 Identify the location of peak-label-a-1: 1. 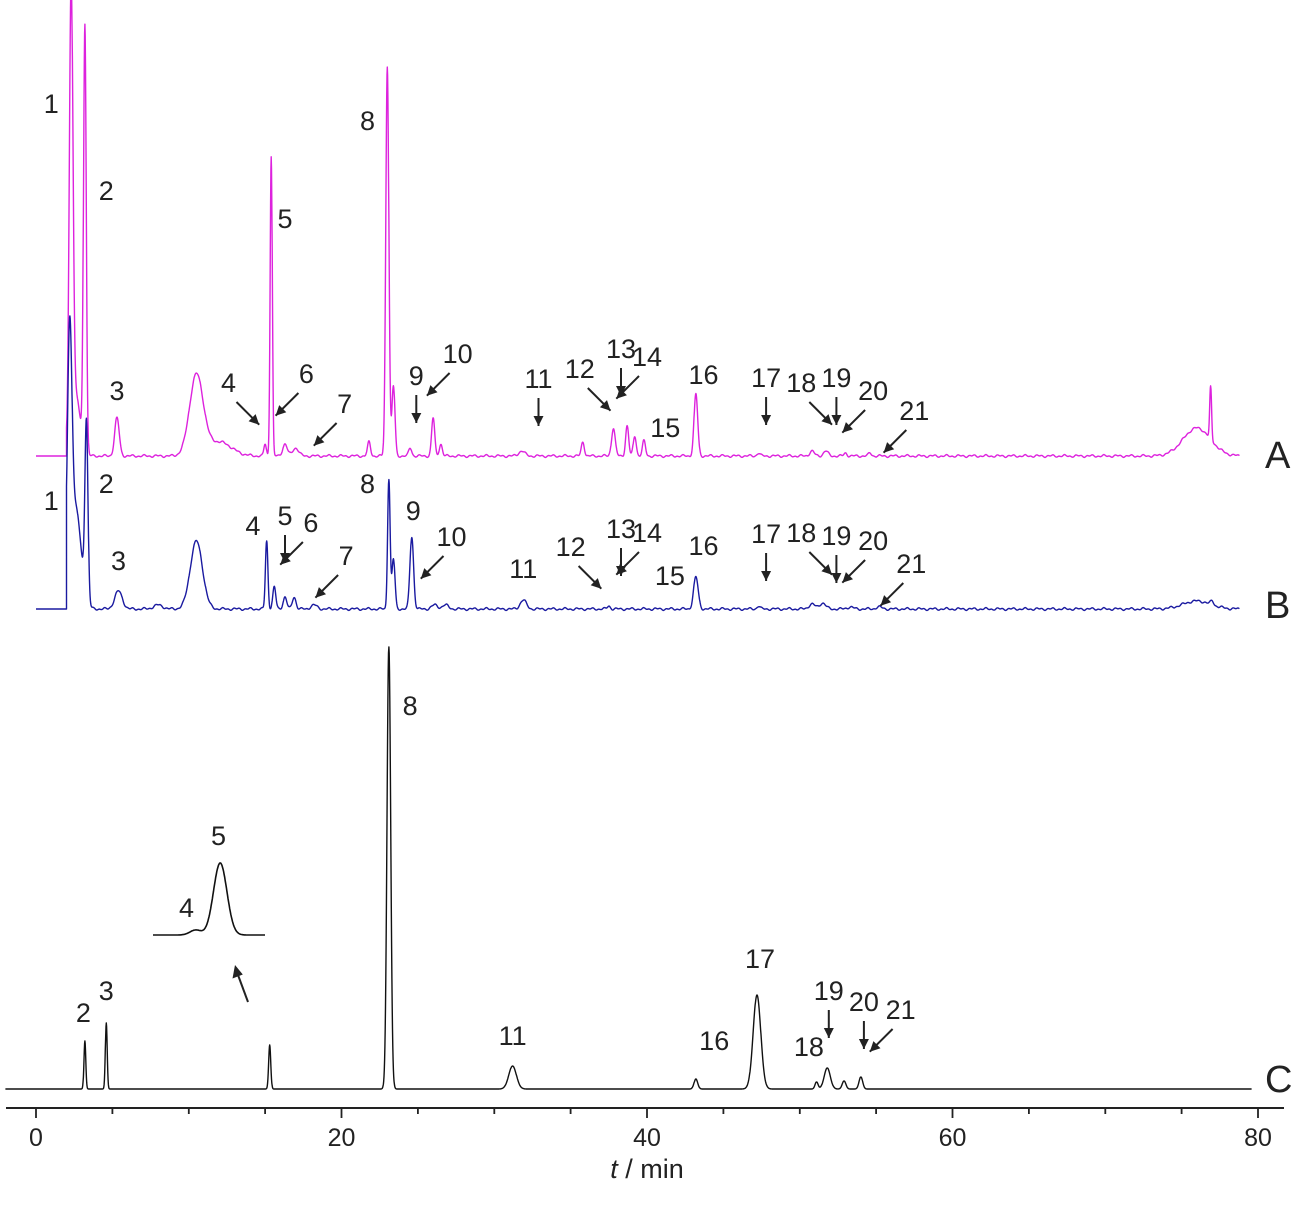
(51, 104).